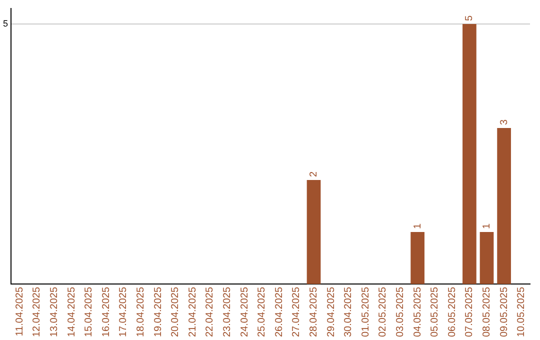 This screenshot has height=340, width=540. I want to click on x-tick-label: 01.05.2025, so click(366, 312).